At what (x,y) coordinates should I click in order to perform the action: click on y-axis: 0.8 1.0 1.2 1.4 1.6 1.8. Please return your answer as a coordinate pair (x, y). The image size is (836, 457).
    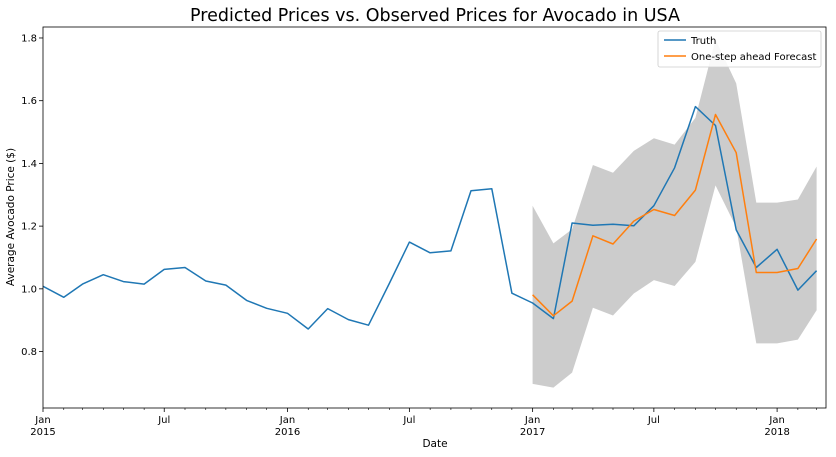
    Looking at the image, I should click on (32, 195).